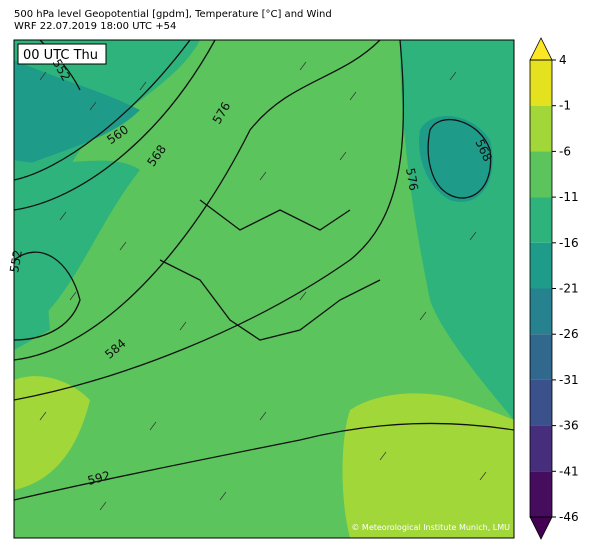 This screenshot has height=556, width=603. I want to click on colorbar-tick-label: -31, so click(569, 380).